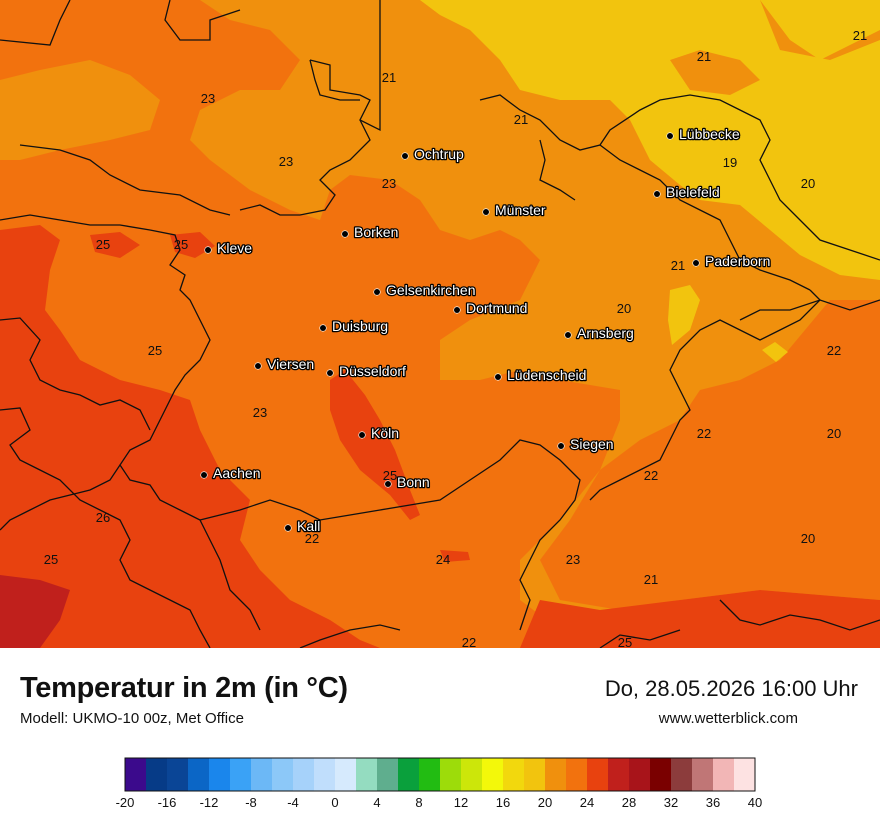  I want to click on legend-frame, so click(440, 774).